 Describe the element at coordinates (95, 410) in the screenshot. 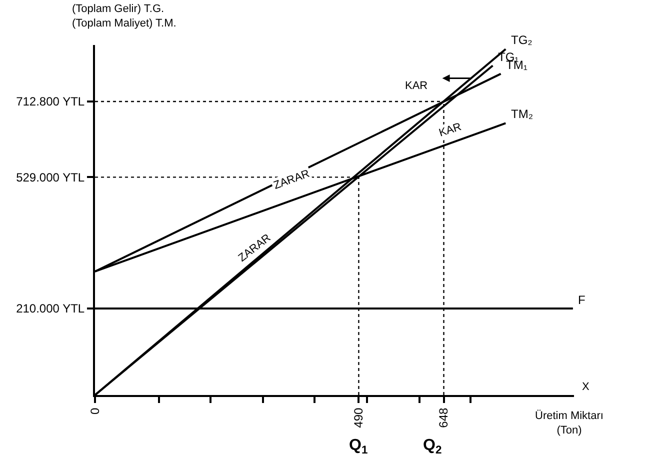

I see `x-tick-label: 0` at that location.